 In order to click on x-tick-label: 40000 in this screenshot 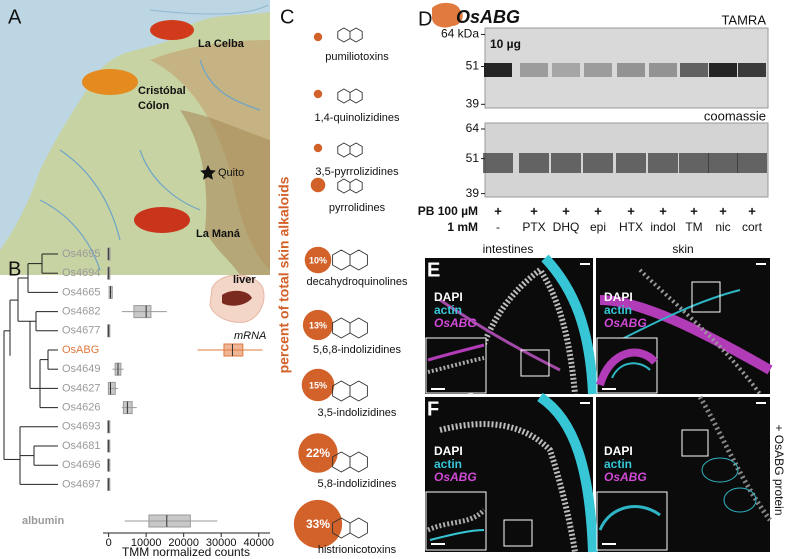, I will do `click(258, 543)`.